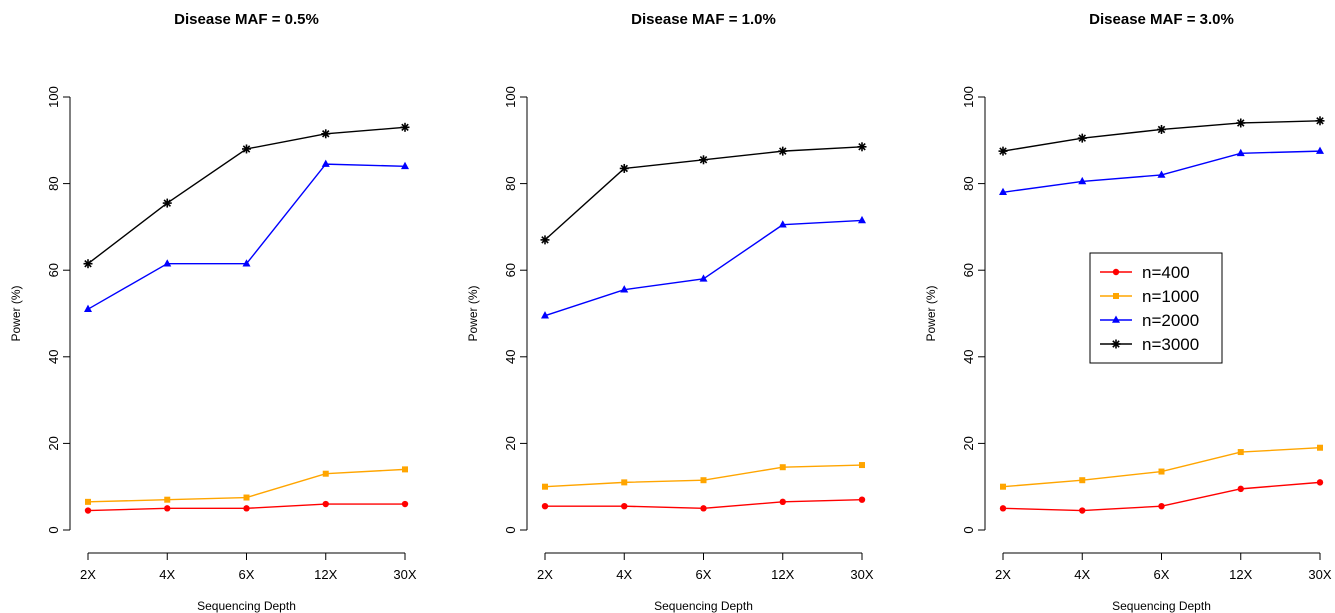  What do you see at coordinates (1166, 272) in the screenshot?
I see `legend-label: n=400` at bounding box center [1166, 272].